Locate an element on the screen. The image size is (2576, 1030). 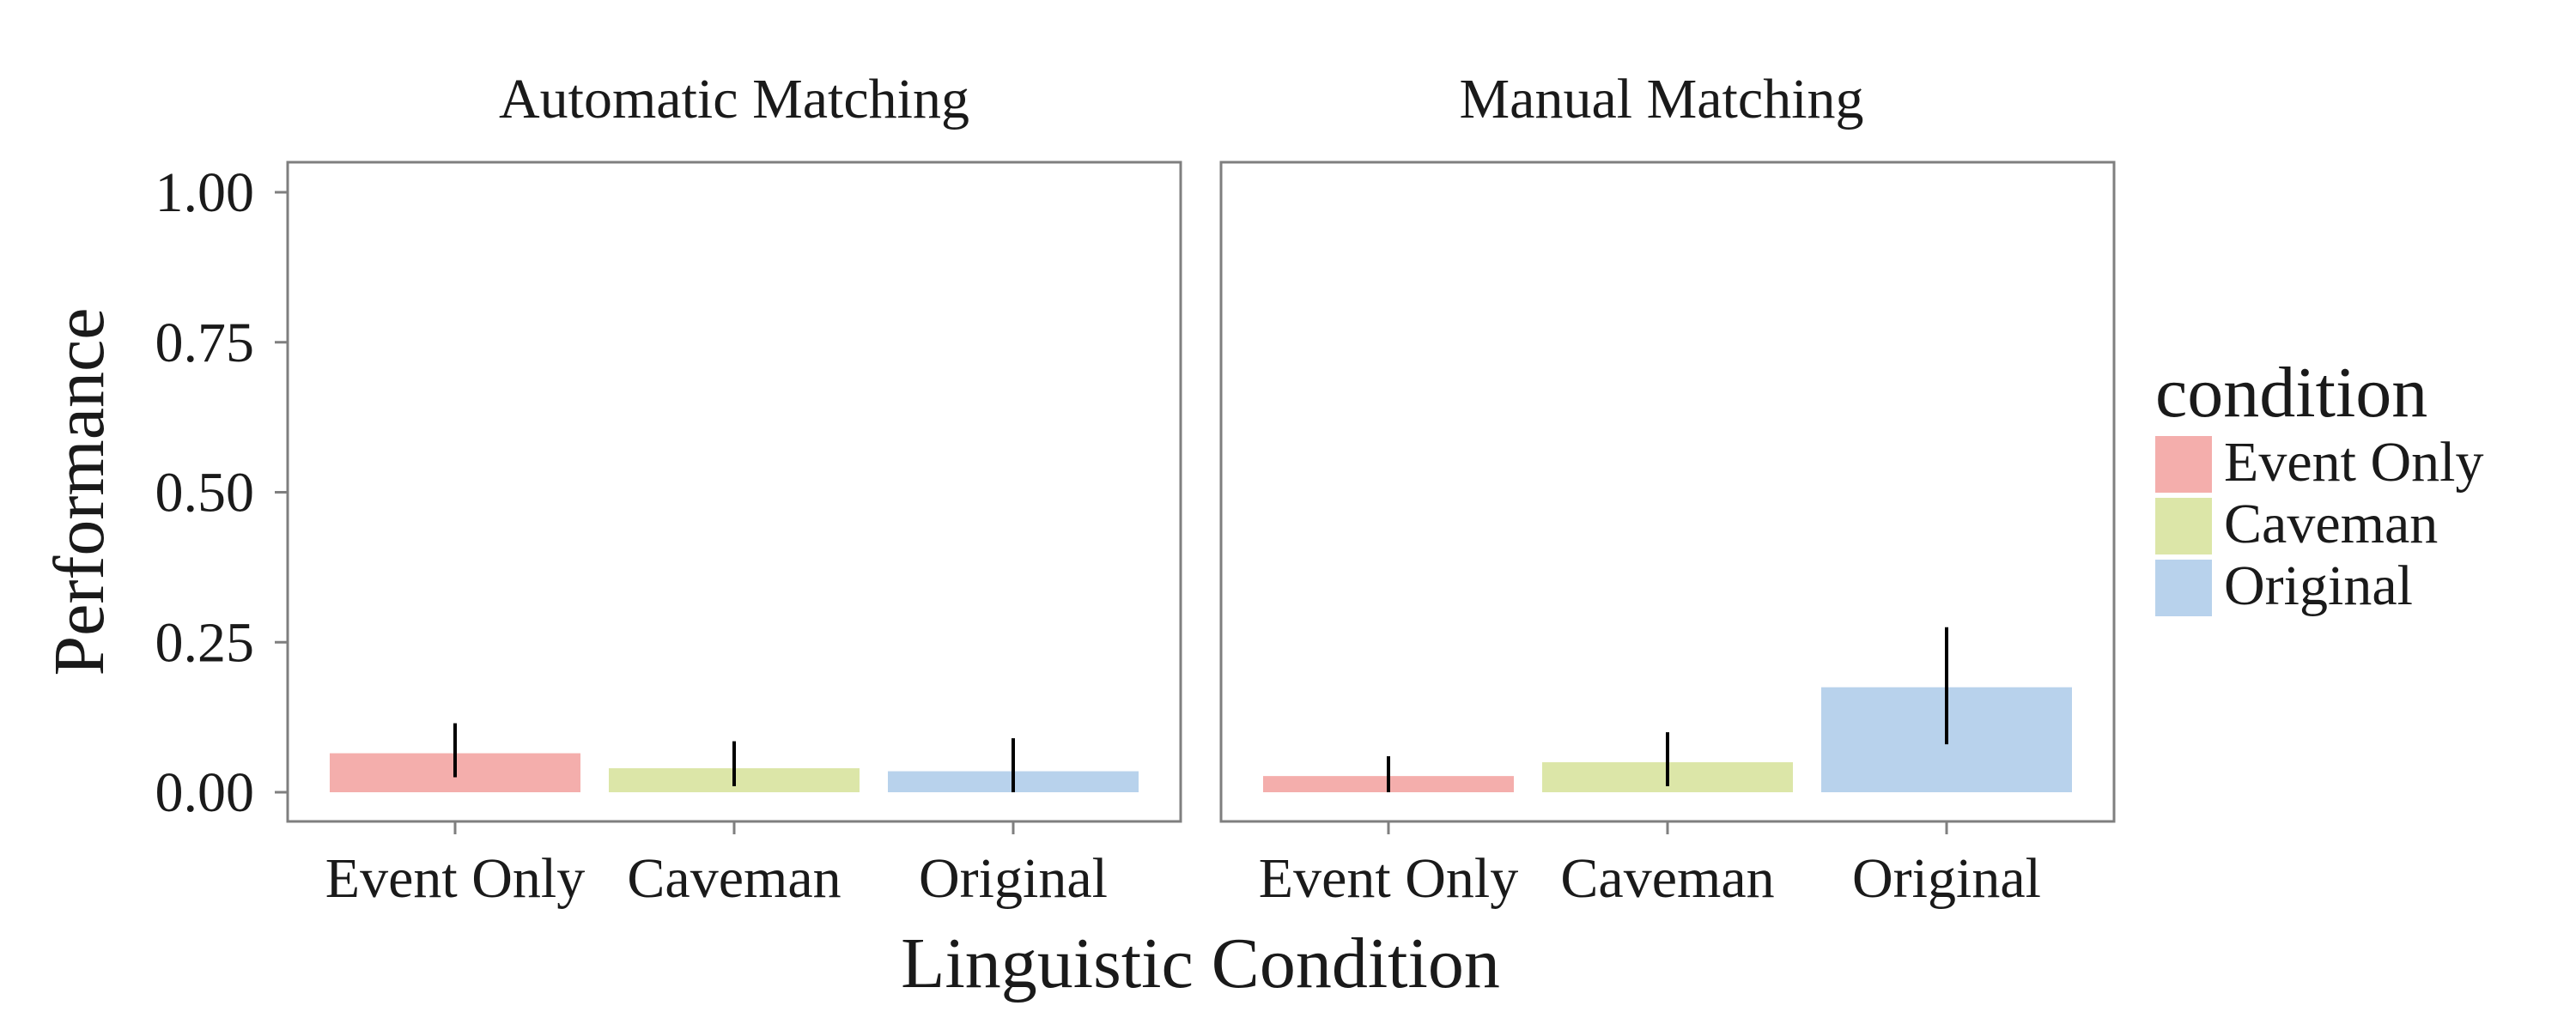
legend-label-1: Caveman is located at coordinates (2331, 524).